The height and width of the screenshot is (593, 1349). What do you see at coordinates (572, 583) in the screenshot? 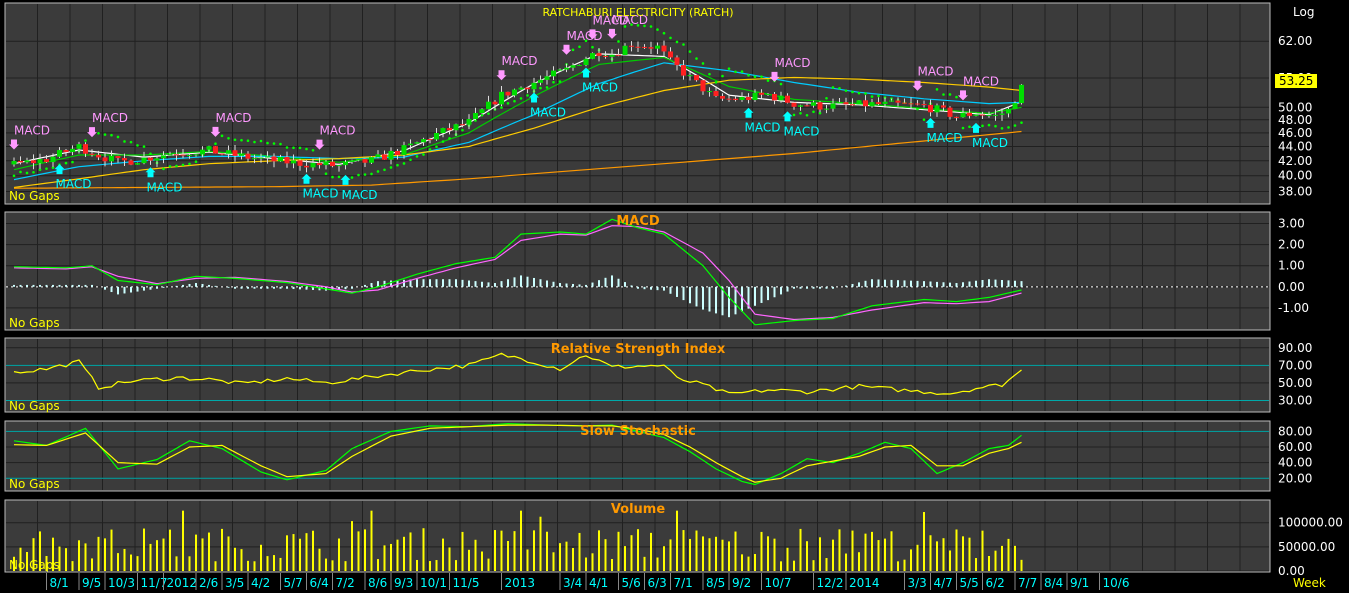
I see `date-tick-label: 3/4` at bounding box center [572, 583].